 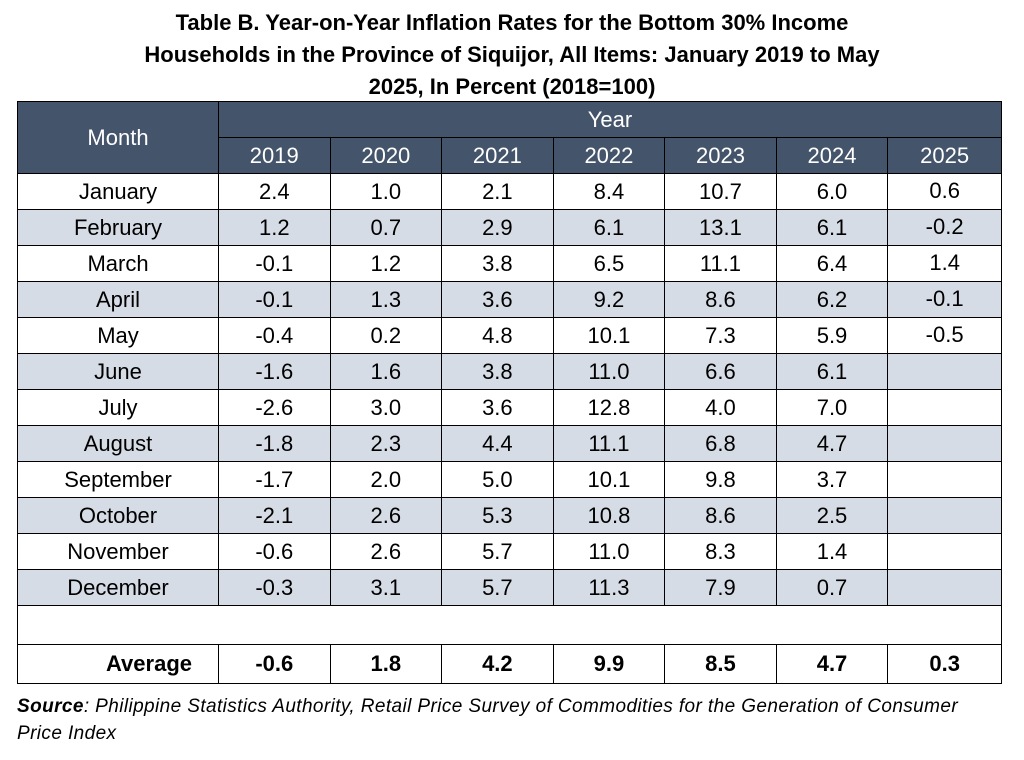 I want to click on value-cell: 10.8, so click(x=609, y=515).